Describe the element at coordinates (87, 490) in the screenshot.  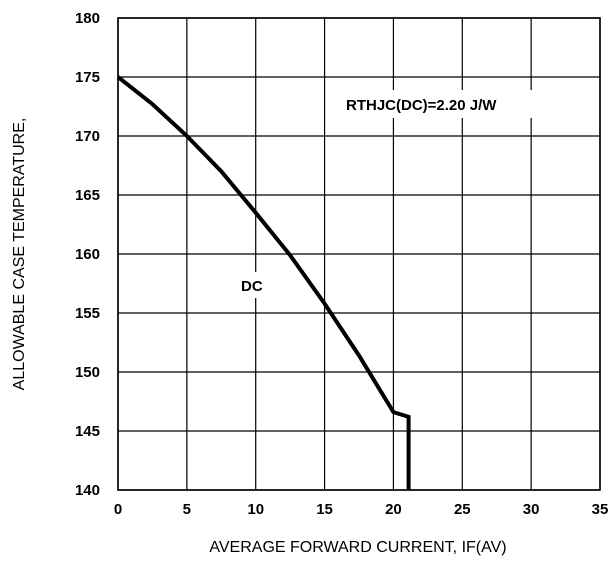
I see `y-tick-label: 140` at that location.